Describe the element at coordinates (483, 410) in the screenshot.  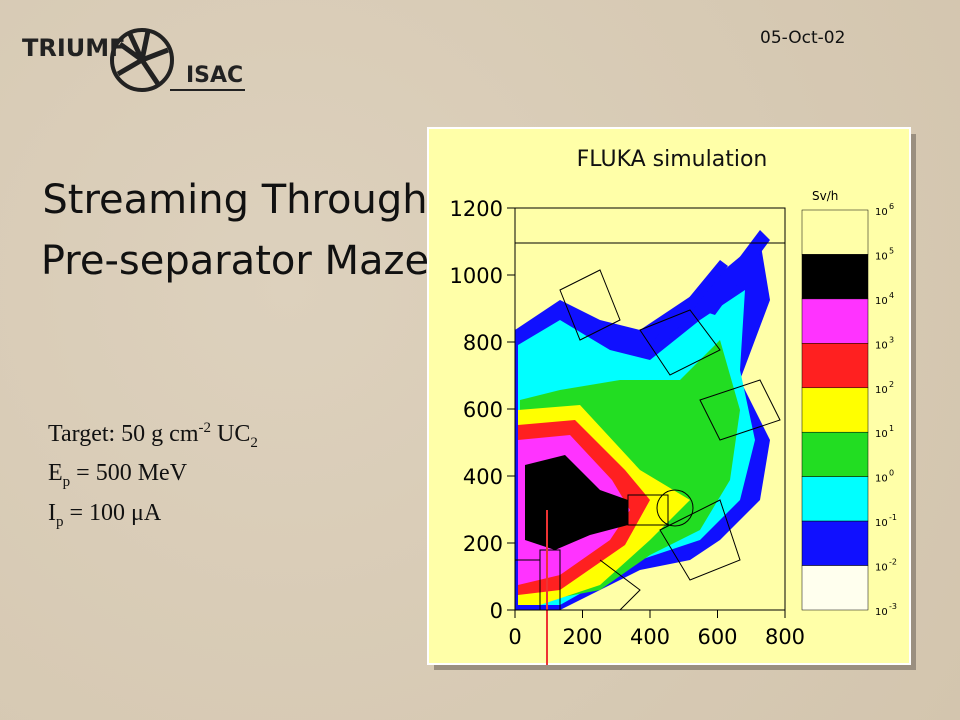
I see `y-tick-label: 600` at that location.